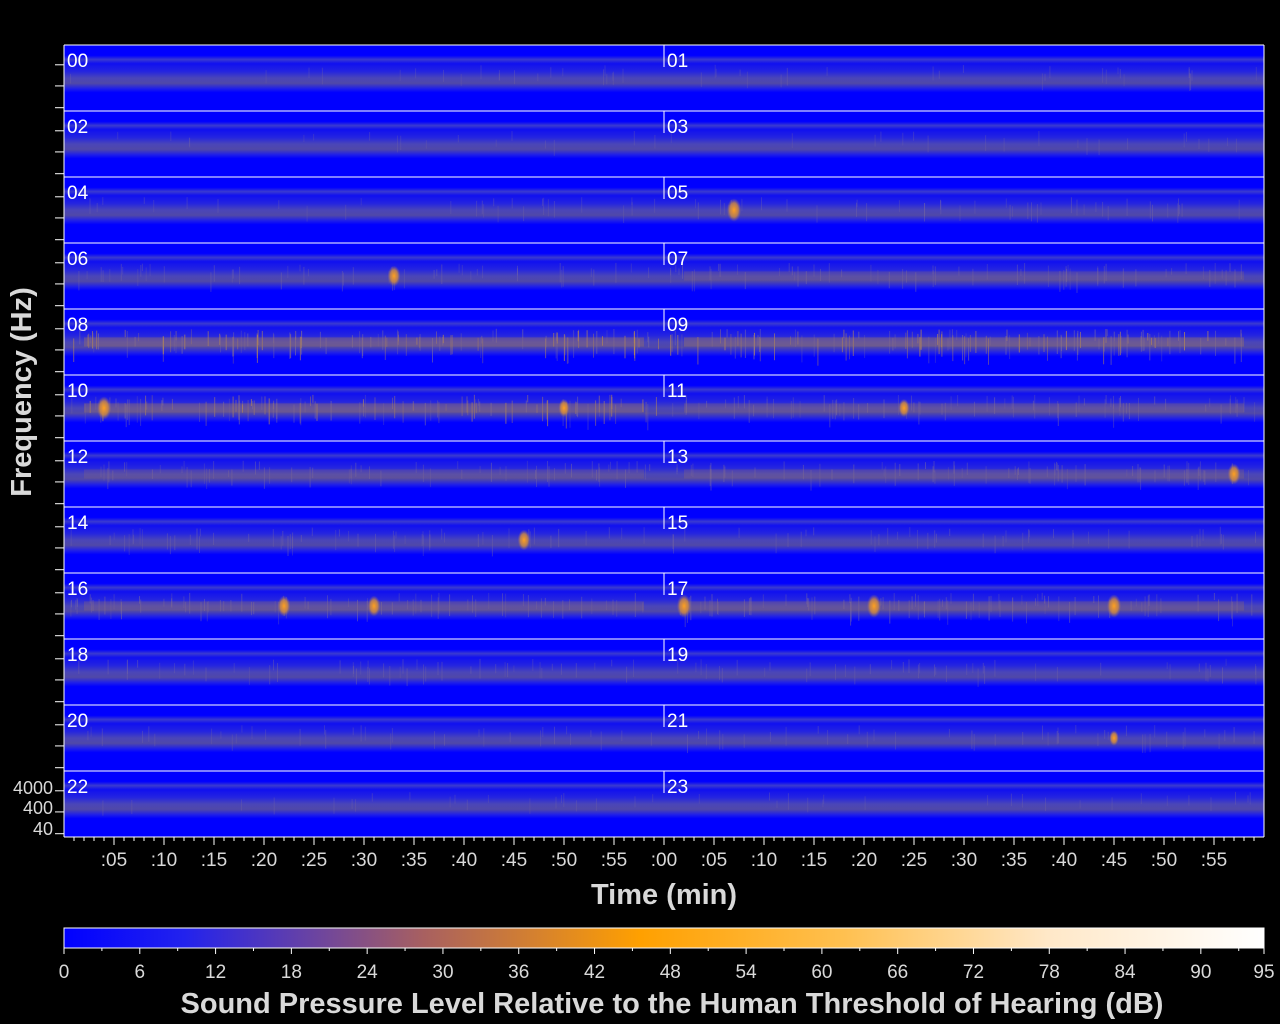  What do you see at coordinates (140, 972) in the screenshot?
I see `colorbar-tick-label: 6` at bounding box center [140, 972].